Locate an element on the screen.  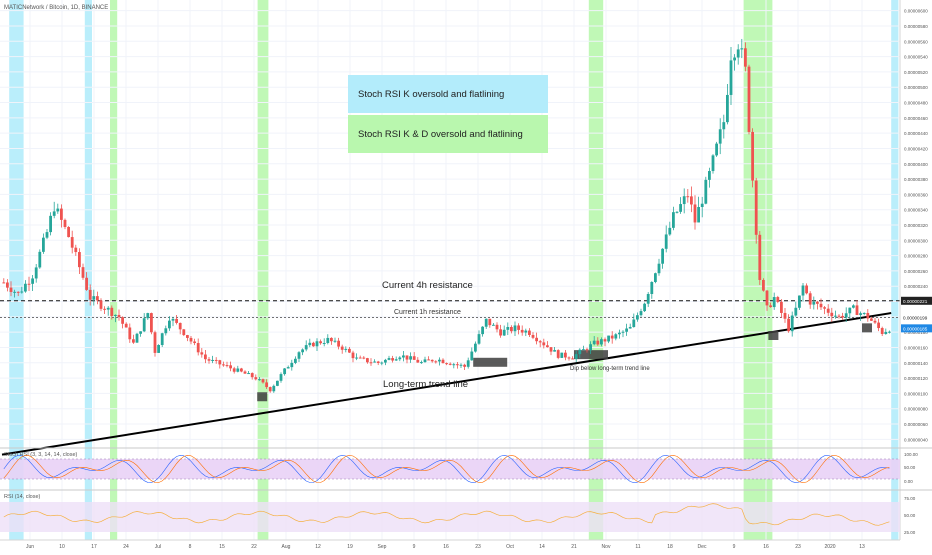
stoch-kd-zone is located at coordinates (114, 270).